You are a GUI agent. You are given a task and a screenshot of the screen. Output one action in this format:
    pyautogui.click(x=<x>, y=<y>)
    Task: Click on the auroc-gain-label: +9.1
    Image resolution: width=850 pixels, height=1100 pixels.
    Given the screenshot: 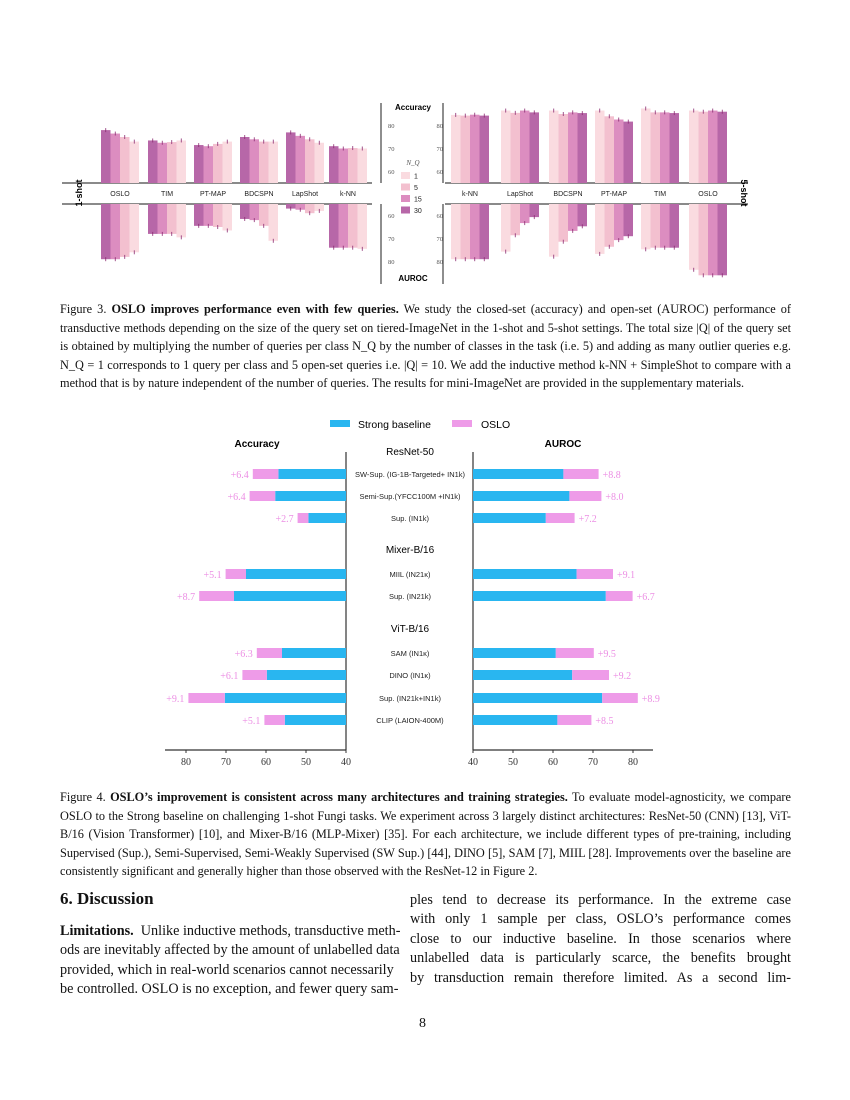 What is the action you would take?
    pyautogui.click(x=626, y=575)
    